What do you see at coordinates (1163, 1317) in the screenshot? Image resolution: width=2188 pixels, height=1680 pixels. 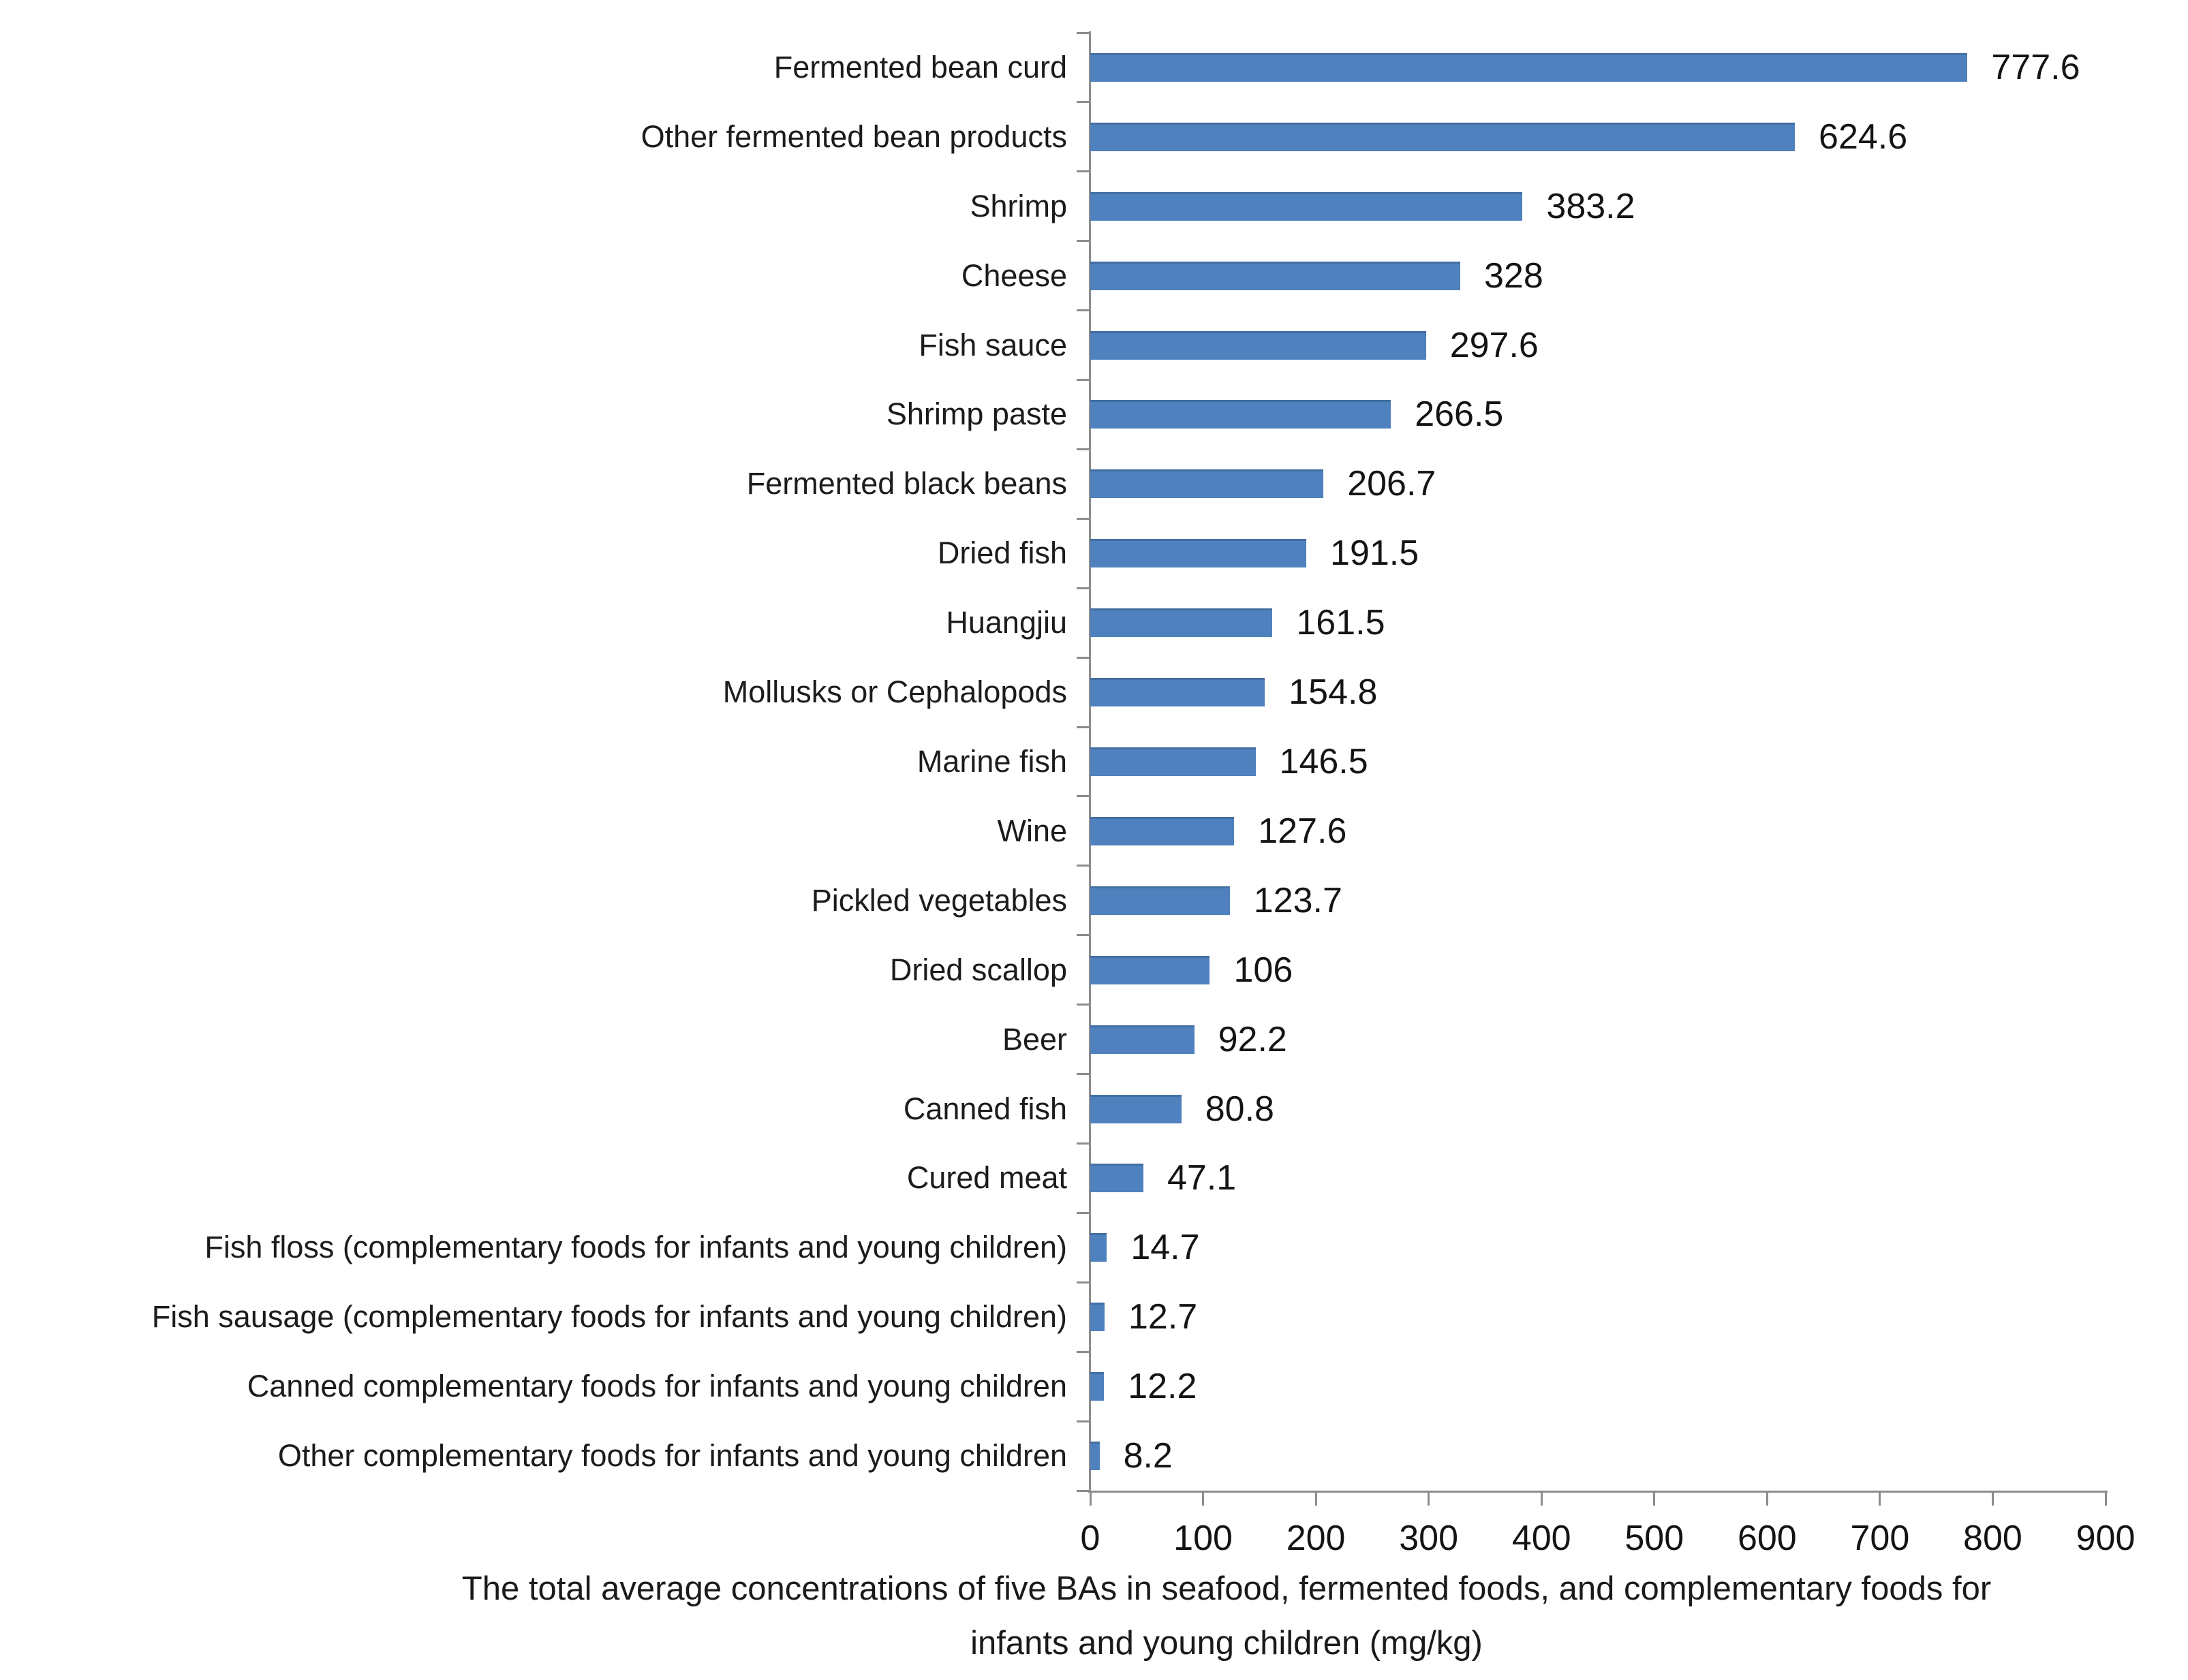 I see `value-label: 12.7` at bounding box center [1163, 1317].